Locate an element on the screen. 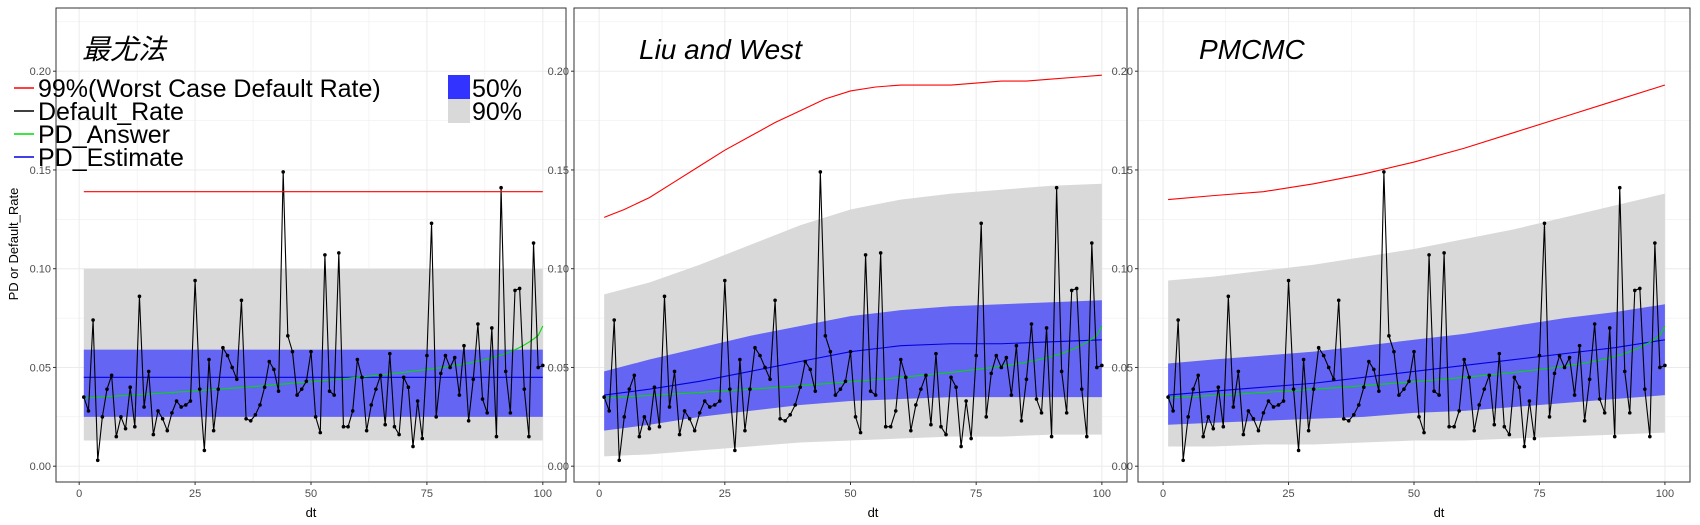 This screenshot has height=525, width=1700. x-tick-label-pmcmc: 25 is located at coordinates (1288, 494).